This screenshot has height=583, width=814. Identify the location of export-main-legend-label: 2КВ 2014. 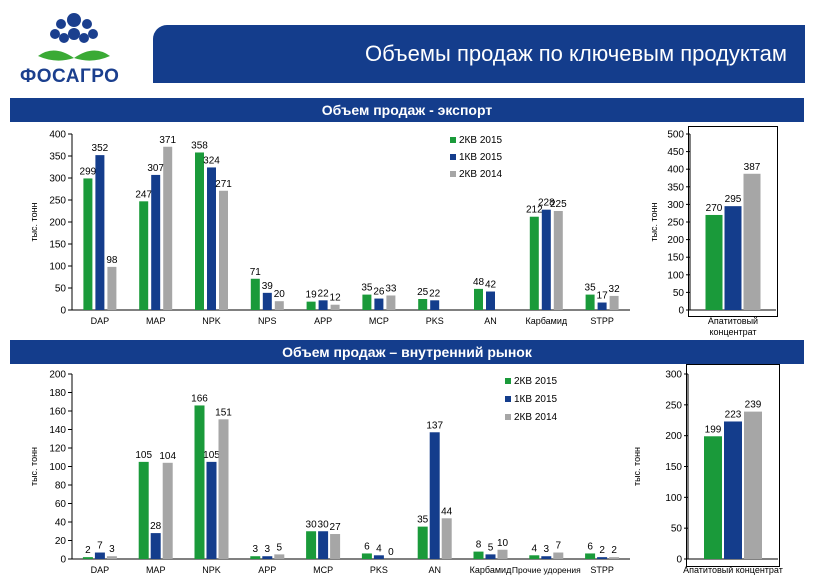
(481, 174).